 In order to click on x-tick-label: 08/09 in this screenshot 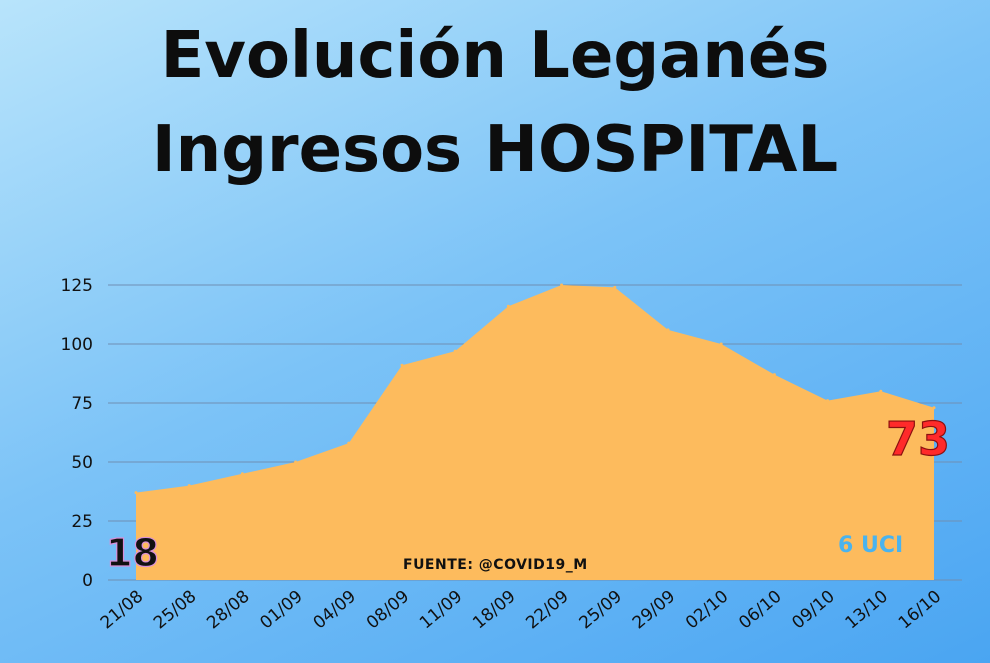, I will do `click(388, 610)`.